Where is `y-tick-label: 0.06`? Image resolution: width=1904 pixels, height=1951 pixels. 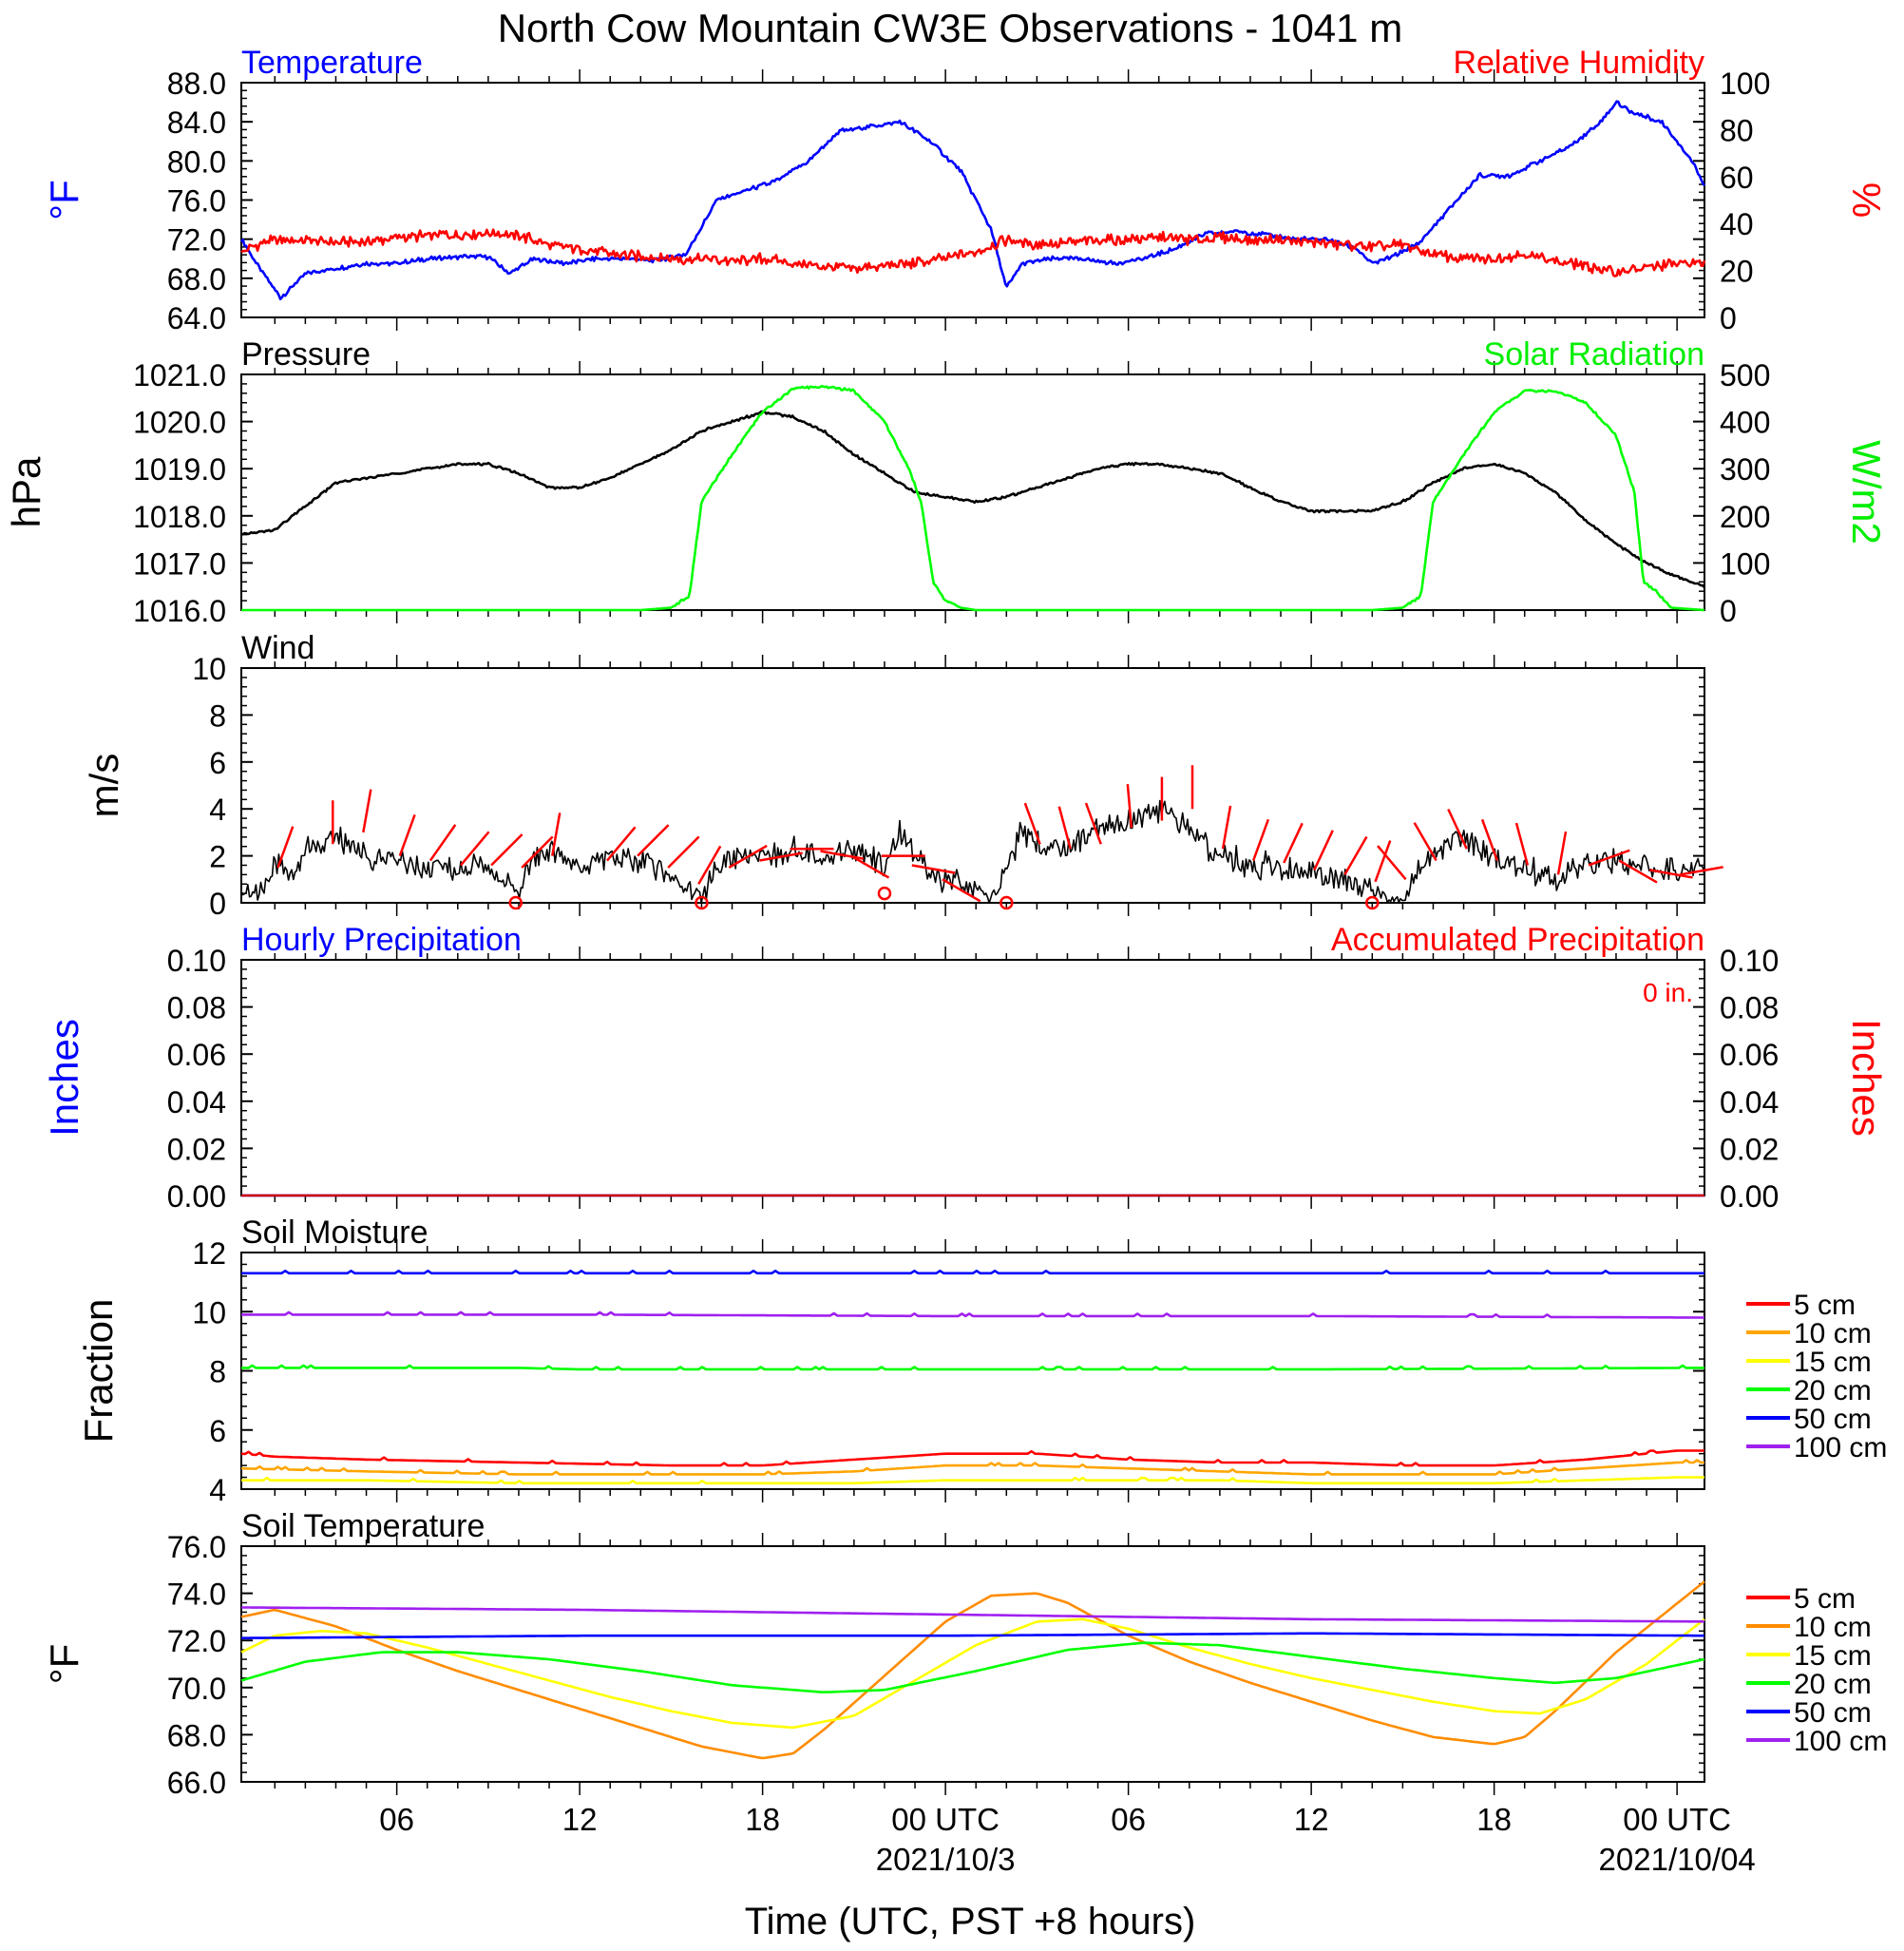
y-tick-label: 0.06 is located at coordinates (196, 1055).